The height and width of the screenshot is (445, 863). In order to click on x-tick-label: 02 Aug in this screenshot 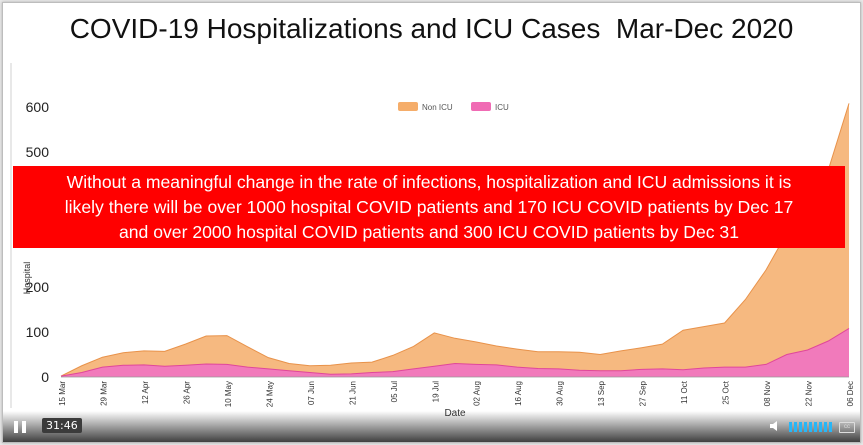, I will do `click(477, 393)`.